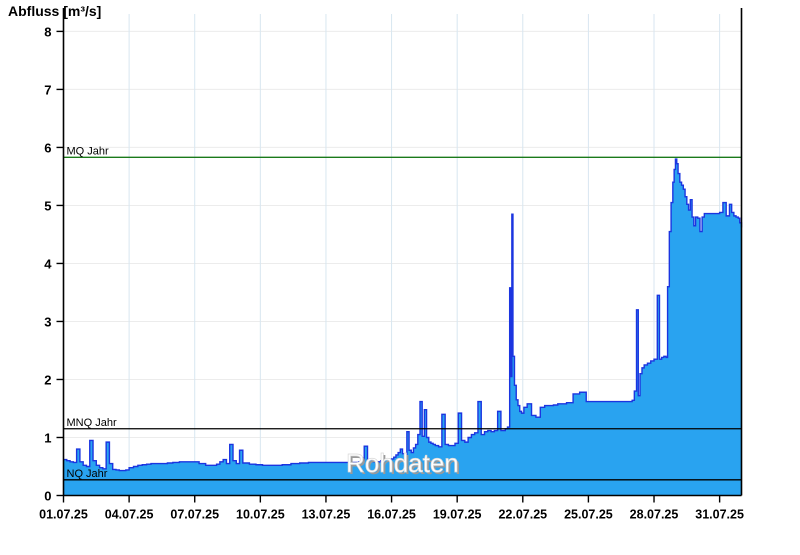  Describe the element at coordinates (54, 11) in the screenshot. I see `y-axis-title: Abfluss [m³/s]` at that location.